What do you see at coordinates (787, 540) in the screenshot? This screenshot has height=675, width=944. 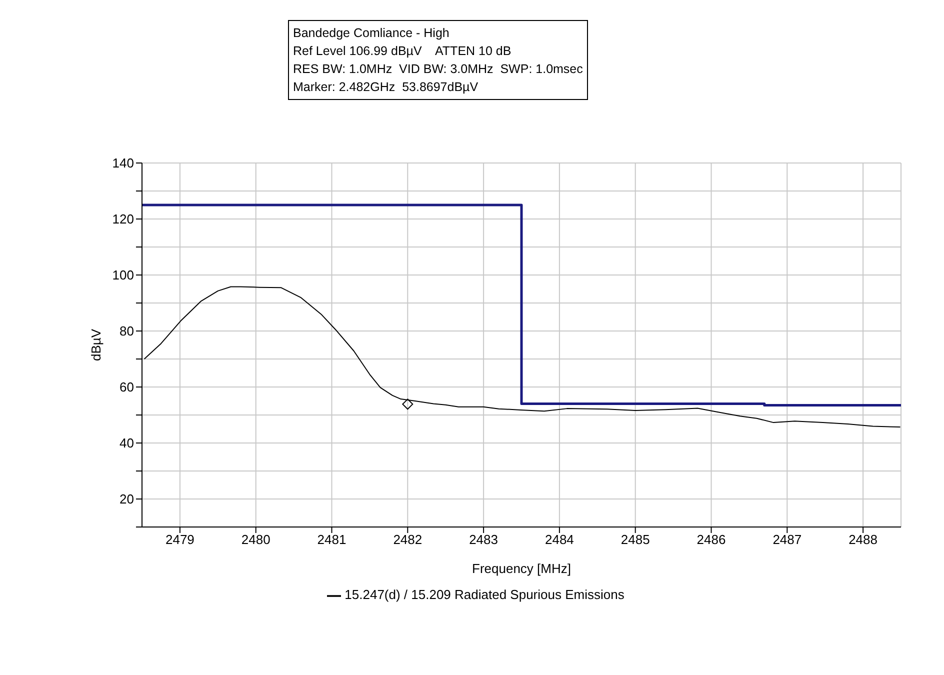 I see `x-tick-label: 2487` at bounding box center [787, 540].